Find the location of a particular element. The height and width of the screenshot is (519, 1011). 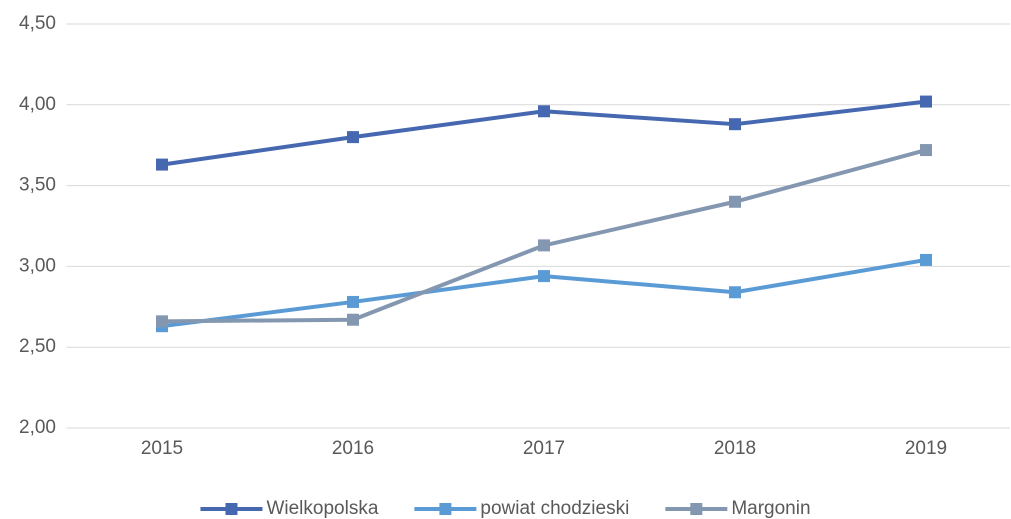

y-tick-label: 3,50 is located at coordinates (37, 185).